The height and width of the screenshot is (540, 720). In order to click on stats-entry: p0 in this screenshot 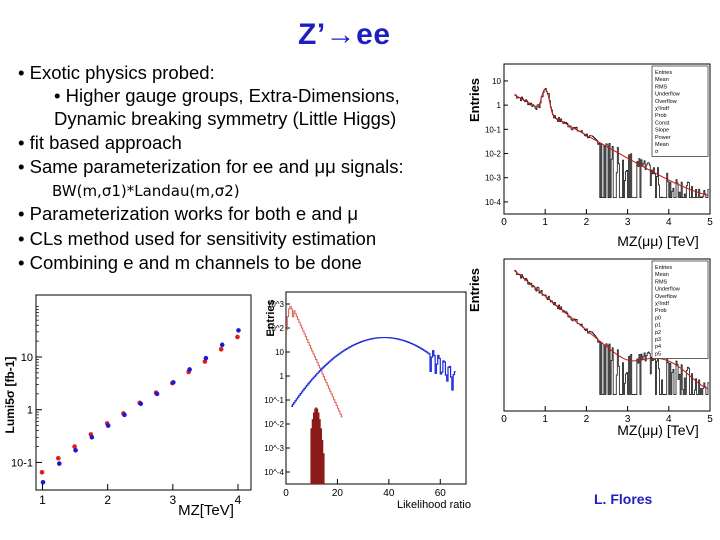, I will do `click(658, 318)`.